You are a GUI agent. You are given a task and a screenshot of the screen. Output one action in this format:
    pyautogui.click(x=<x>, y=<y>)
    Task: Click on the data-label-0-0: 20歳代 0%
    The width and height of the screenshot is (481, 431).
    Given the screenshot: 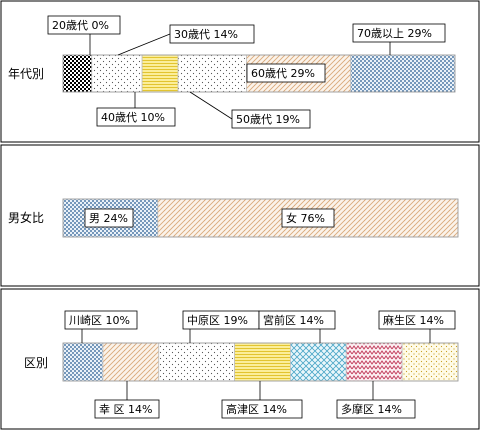 What is the action you would take?
    pyautogui.click(x=80, y=25)
    